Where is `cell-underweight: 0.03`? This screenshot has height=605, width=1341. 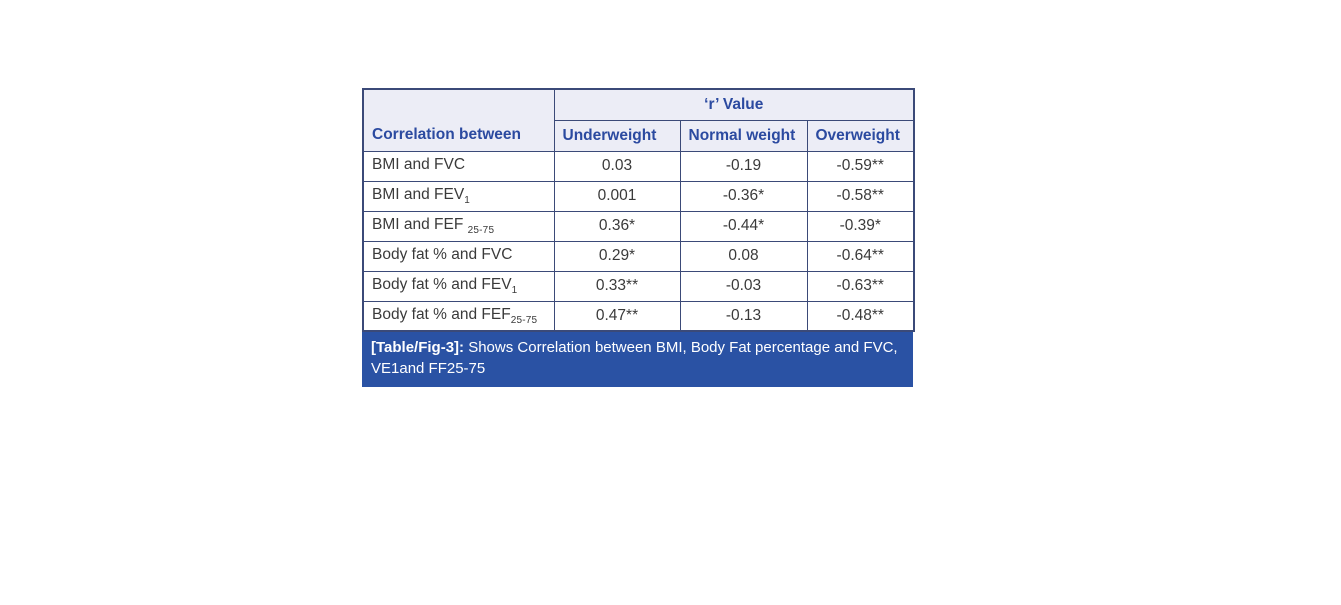 cell-underweight: 0.03 is located at coordinates (617, 166).